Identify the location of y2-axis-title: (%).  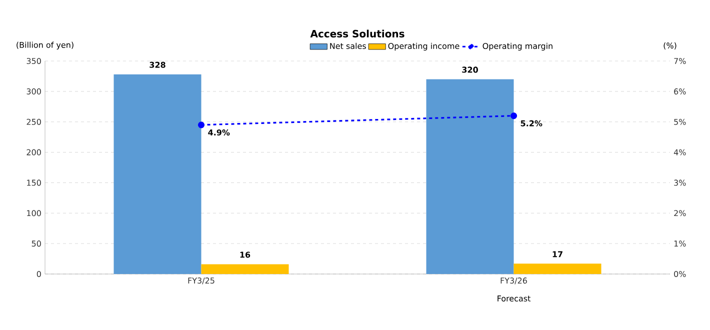
(670, 46).